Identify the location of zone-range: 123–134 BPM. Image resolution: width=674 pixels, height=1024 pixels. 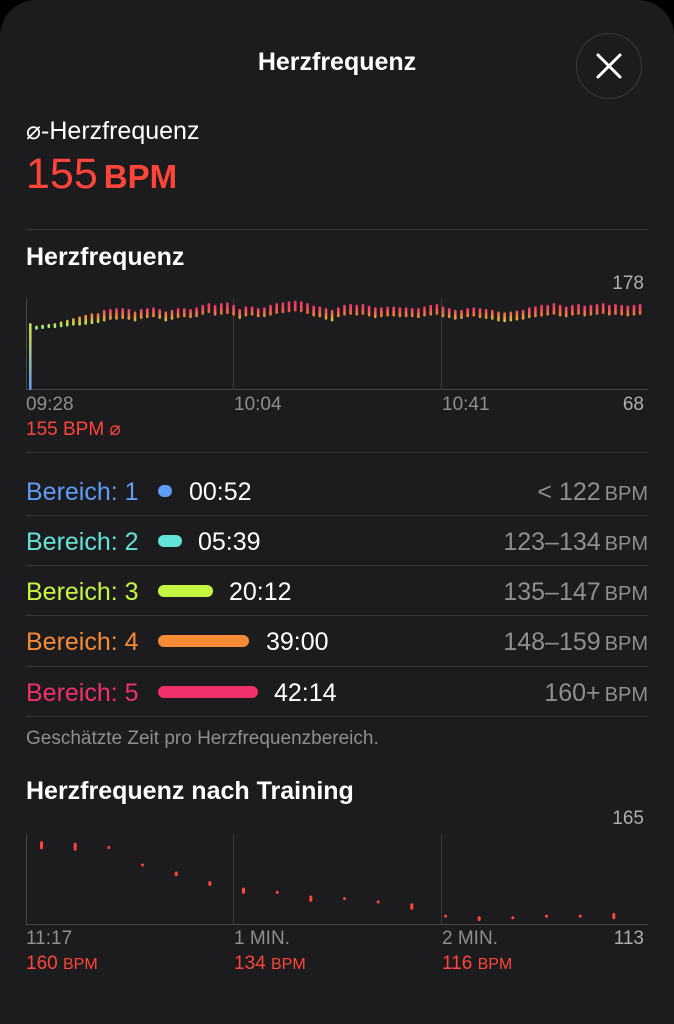
(575, 542).